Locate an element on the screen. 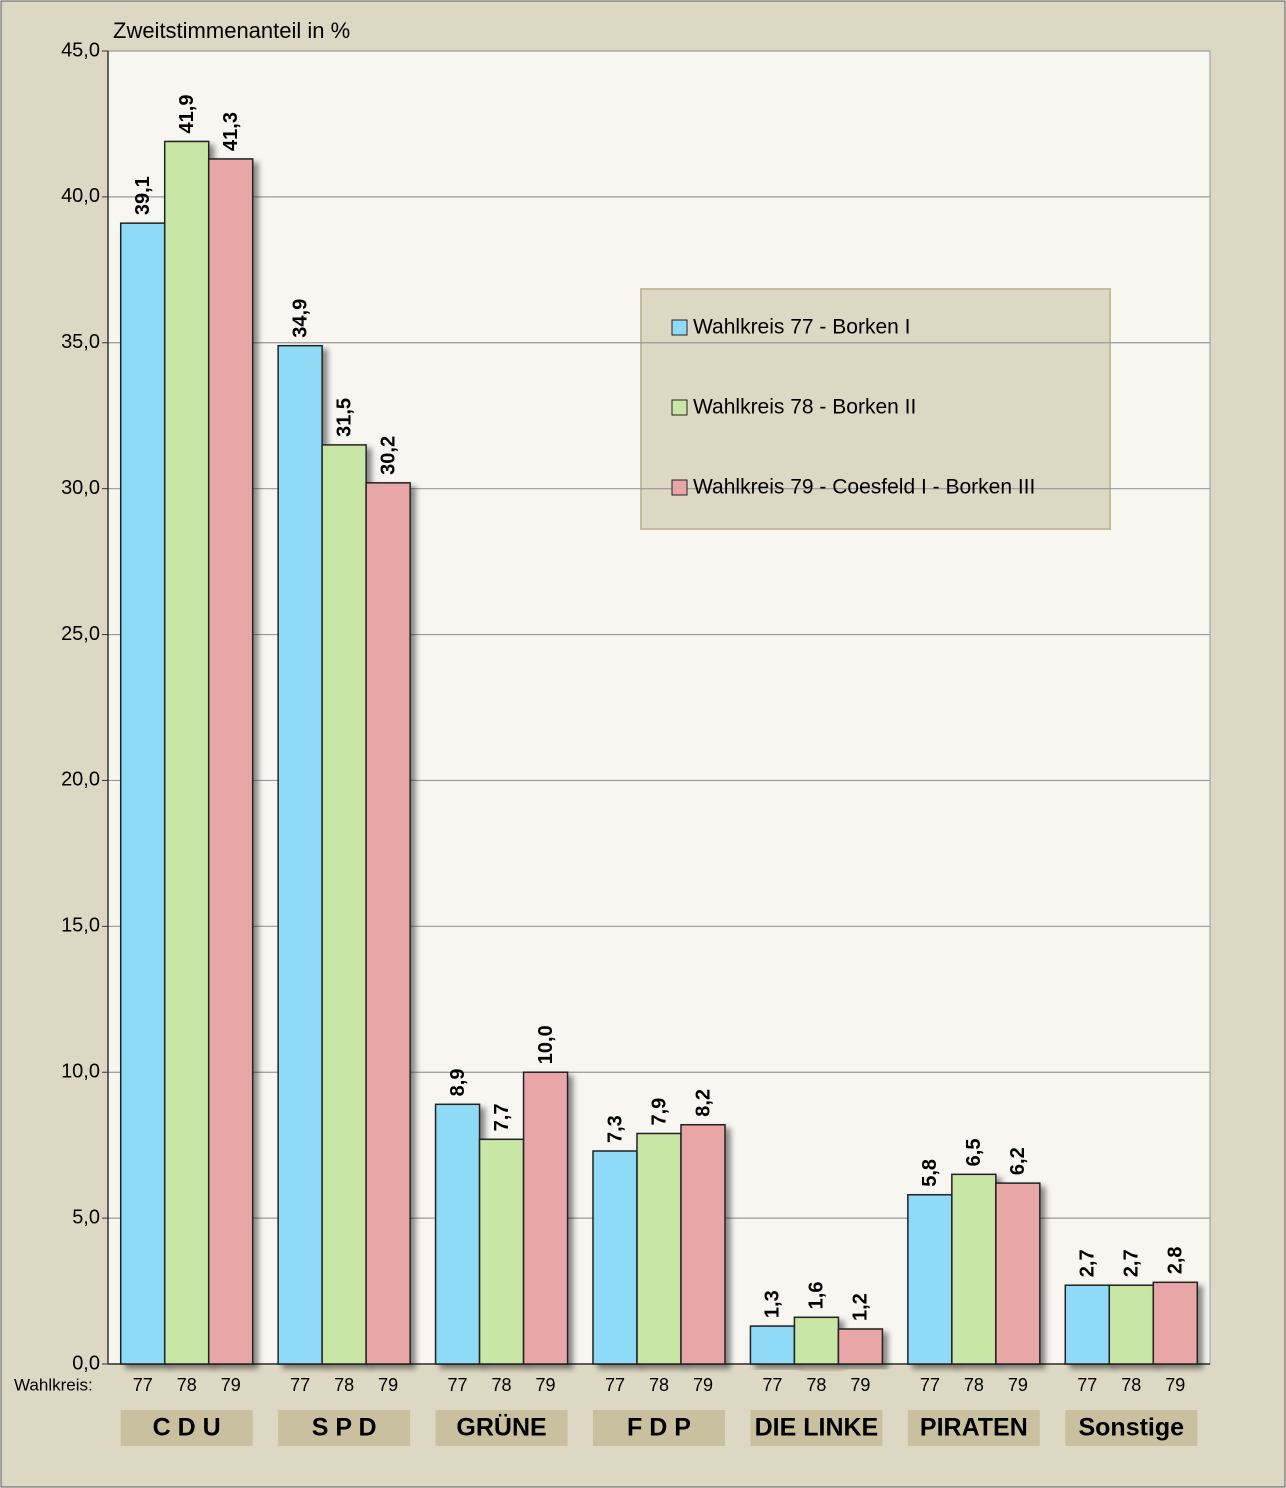 This screenshot has width=1286, height=1488. x-tick-label: C D U is located at coordinates (187, 1428).